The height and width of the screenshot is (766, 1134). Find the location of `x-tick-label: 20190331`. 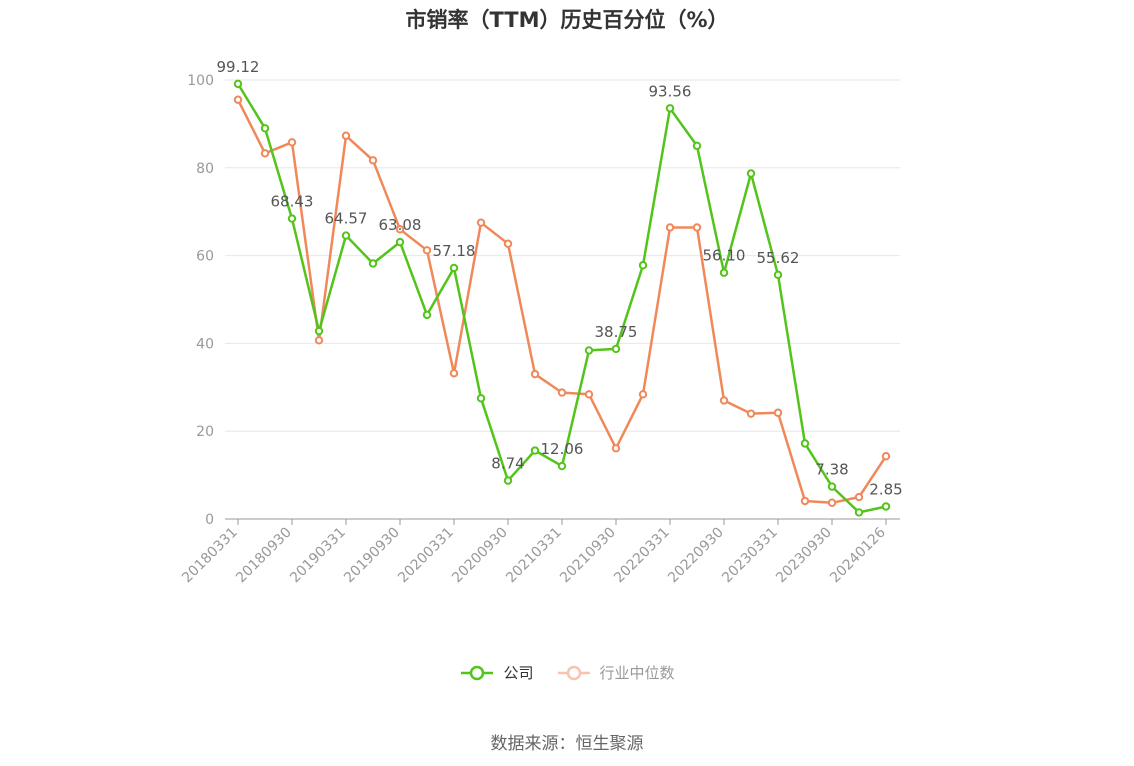

x-tick-label: 20190331 is located at coordinates (318, 556).